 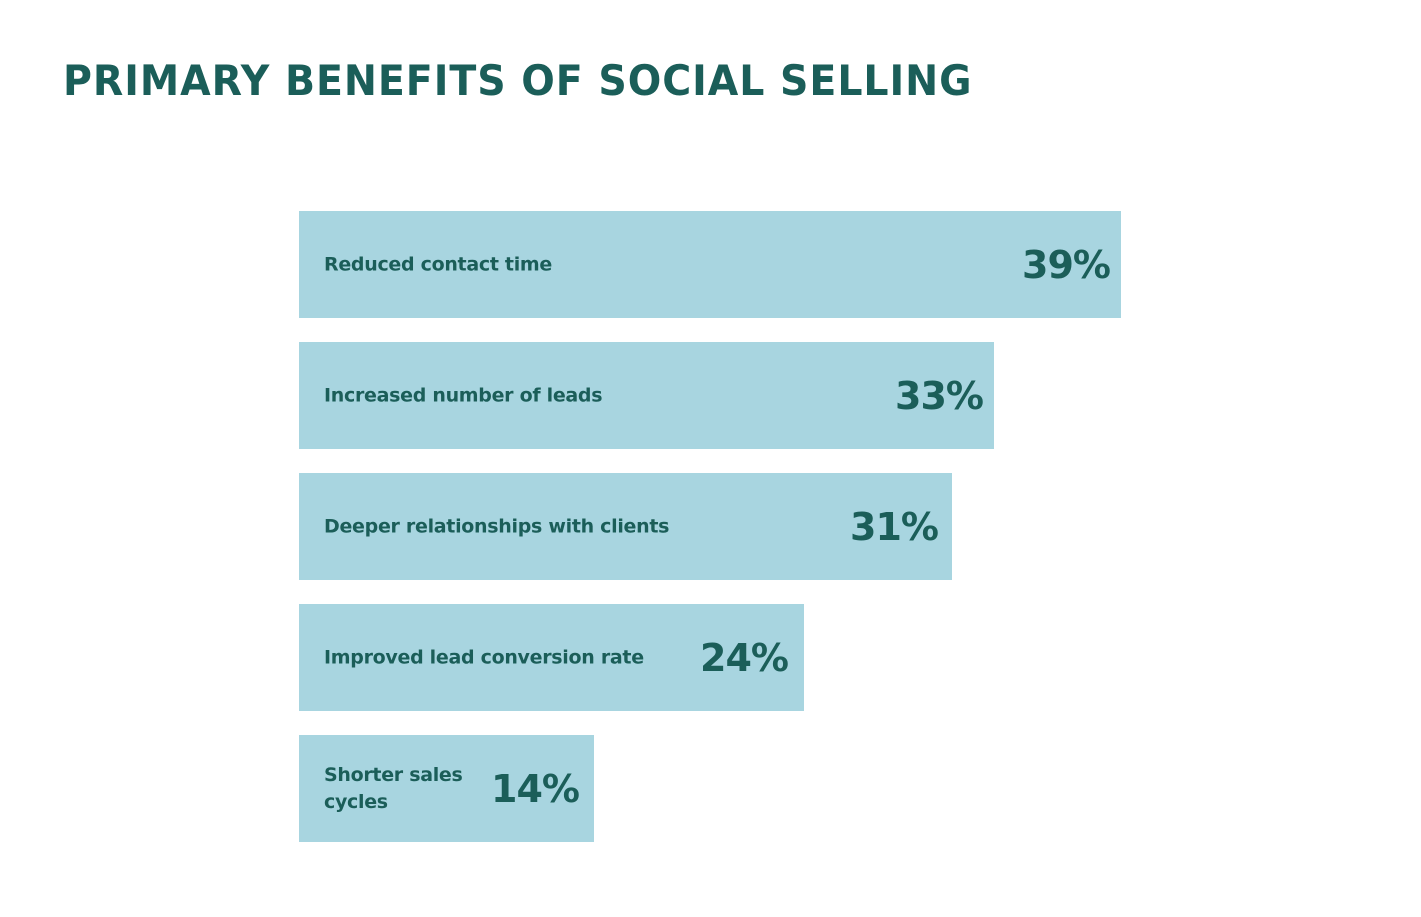 I want to click on bar-value: 39%, so click(x=1066, y=264).